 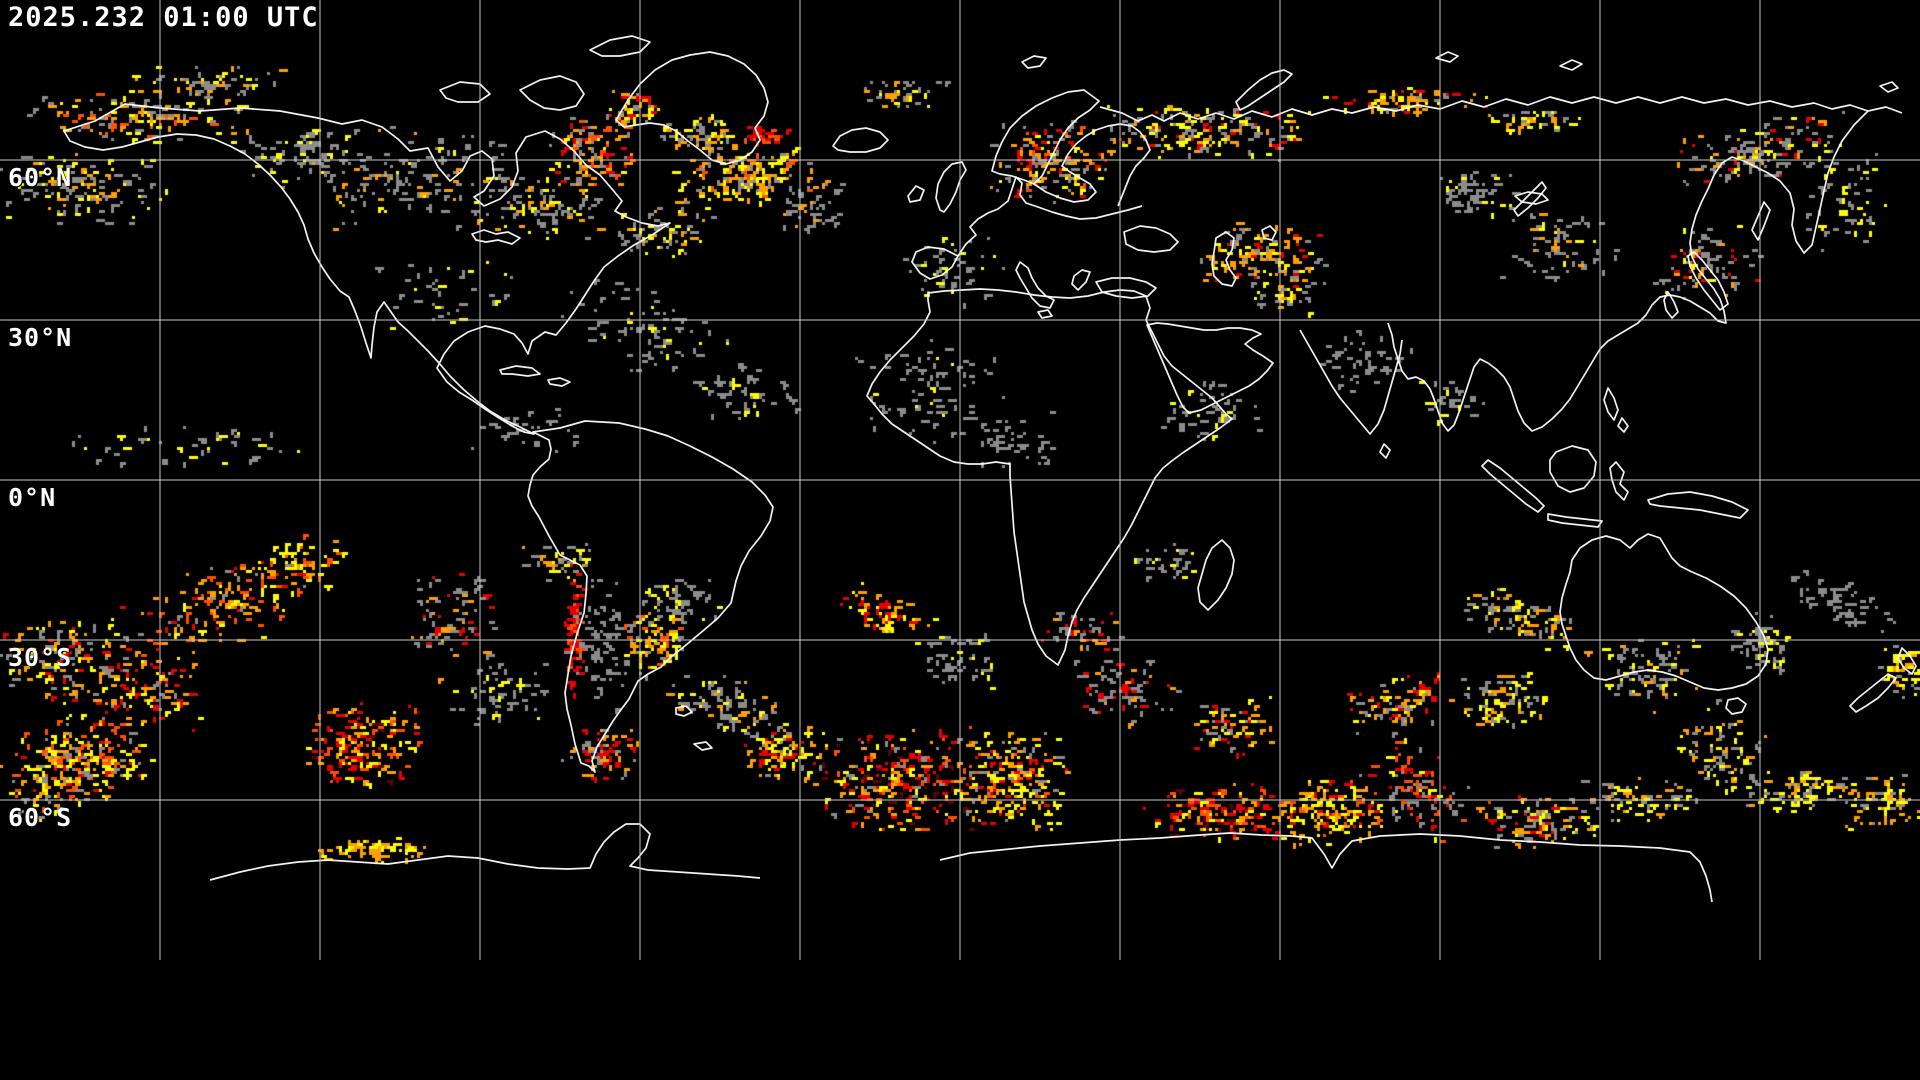 What do you see at coordinates (40, 177) in the screenshot?
I see `latitude-label: 60°N` at bounding box center [40, 177].